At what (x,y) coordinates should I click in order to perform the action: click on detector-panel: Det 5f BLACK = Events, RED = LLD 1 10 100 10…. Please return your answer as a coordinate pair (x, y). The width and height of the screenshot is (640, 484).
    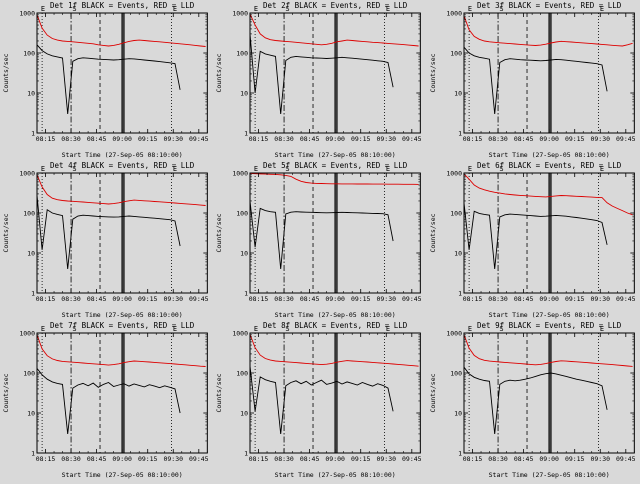
    Looking at the image, I should click on (319, 240).